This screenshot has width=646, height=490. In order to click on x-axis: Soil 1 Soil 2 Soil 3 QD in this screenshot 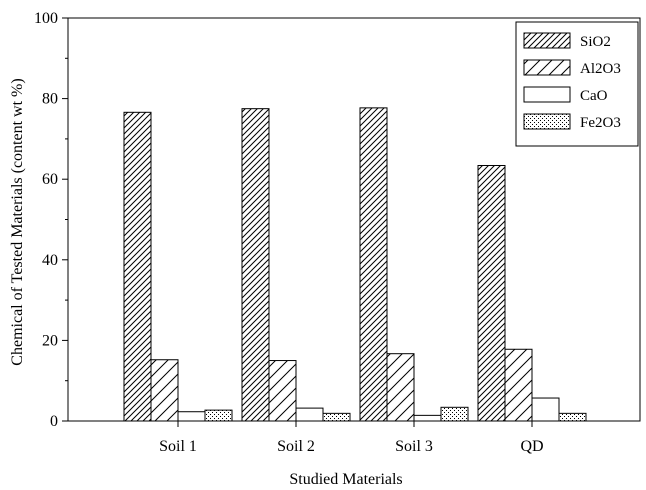, I will do `click(351, 438)`.